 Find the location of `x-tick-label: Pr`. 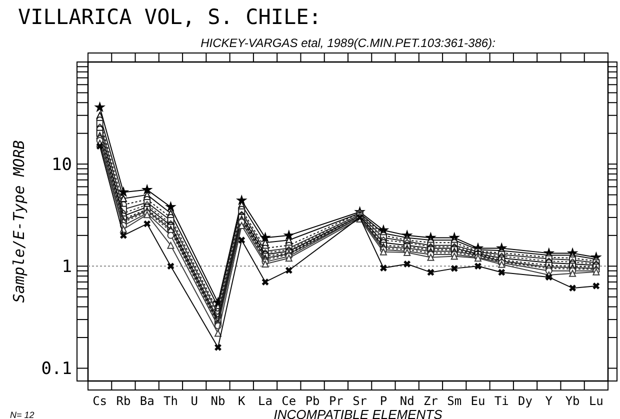

x-tick-label: Pr is located at coordinates (336, 401).